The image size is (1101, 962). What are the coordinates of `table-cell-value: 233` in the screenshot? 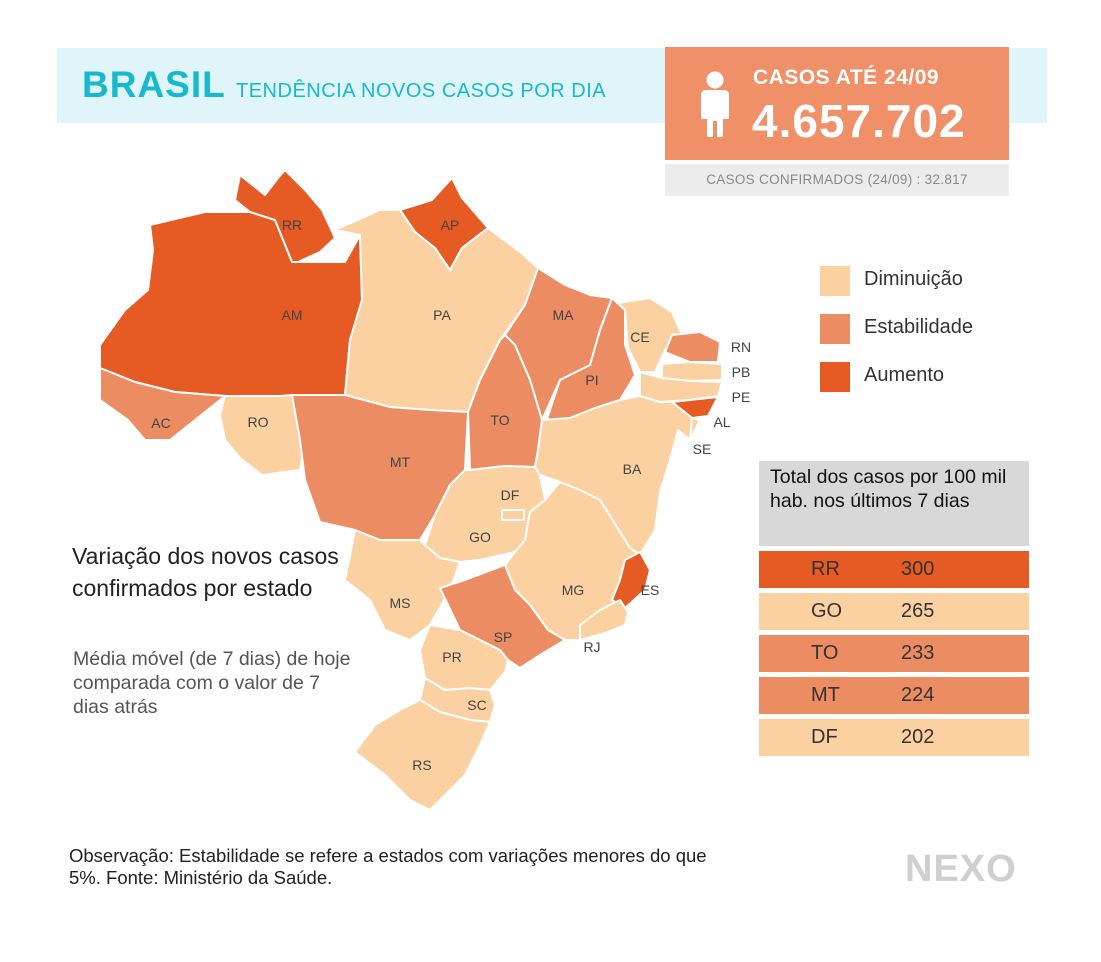 It's located at (918, 653).